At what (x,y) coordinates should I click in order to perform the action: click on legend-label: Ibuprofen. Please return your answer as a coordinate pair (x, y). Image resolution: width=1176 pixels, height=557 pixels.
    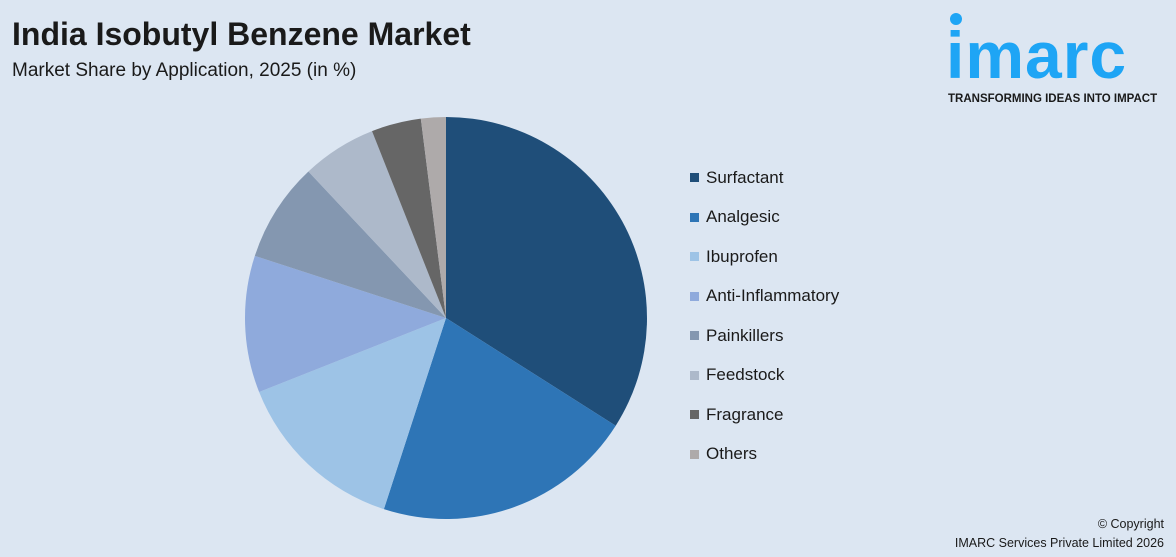
    Looking at the image, I should click on (742, 256).